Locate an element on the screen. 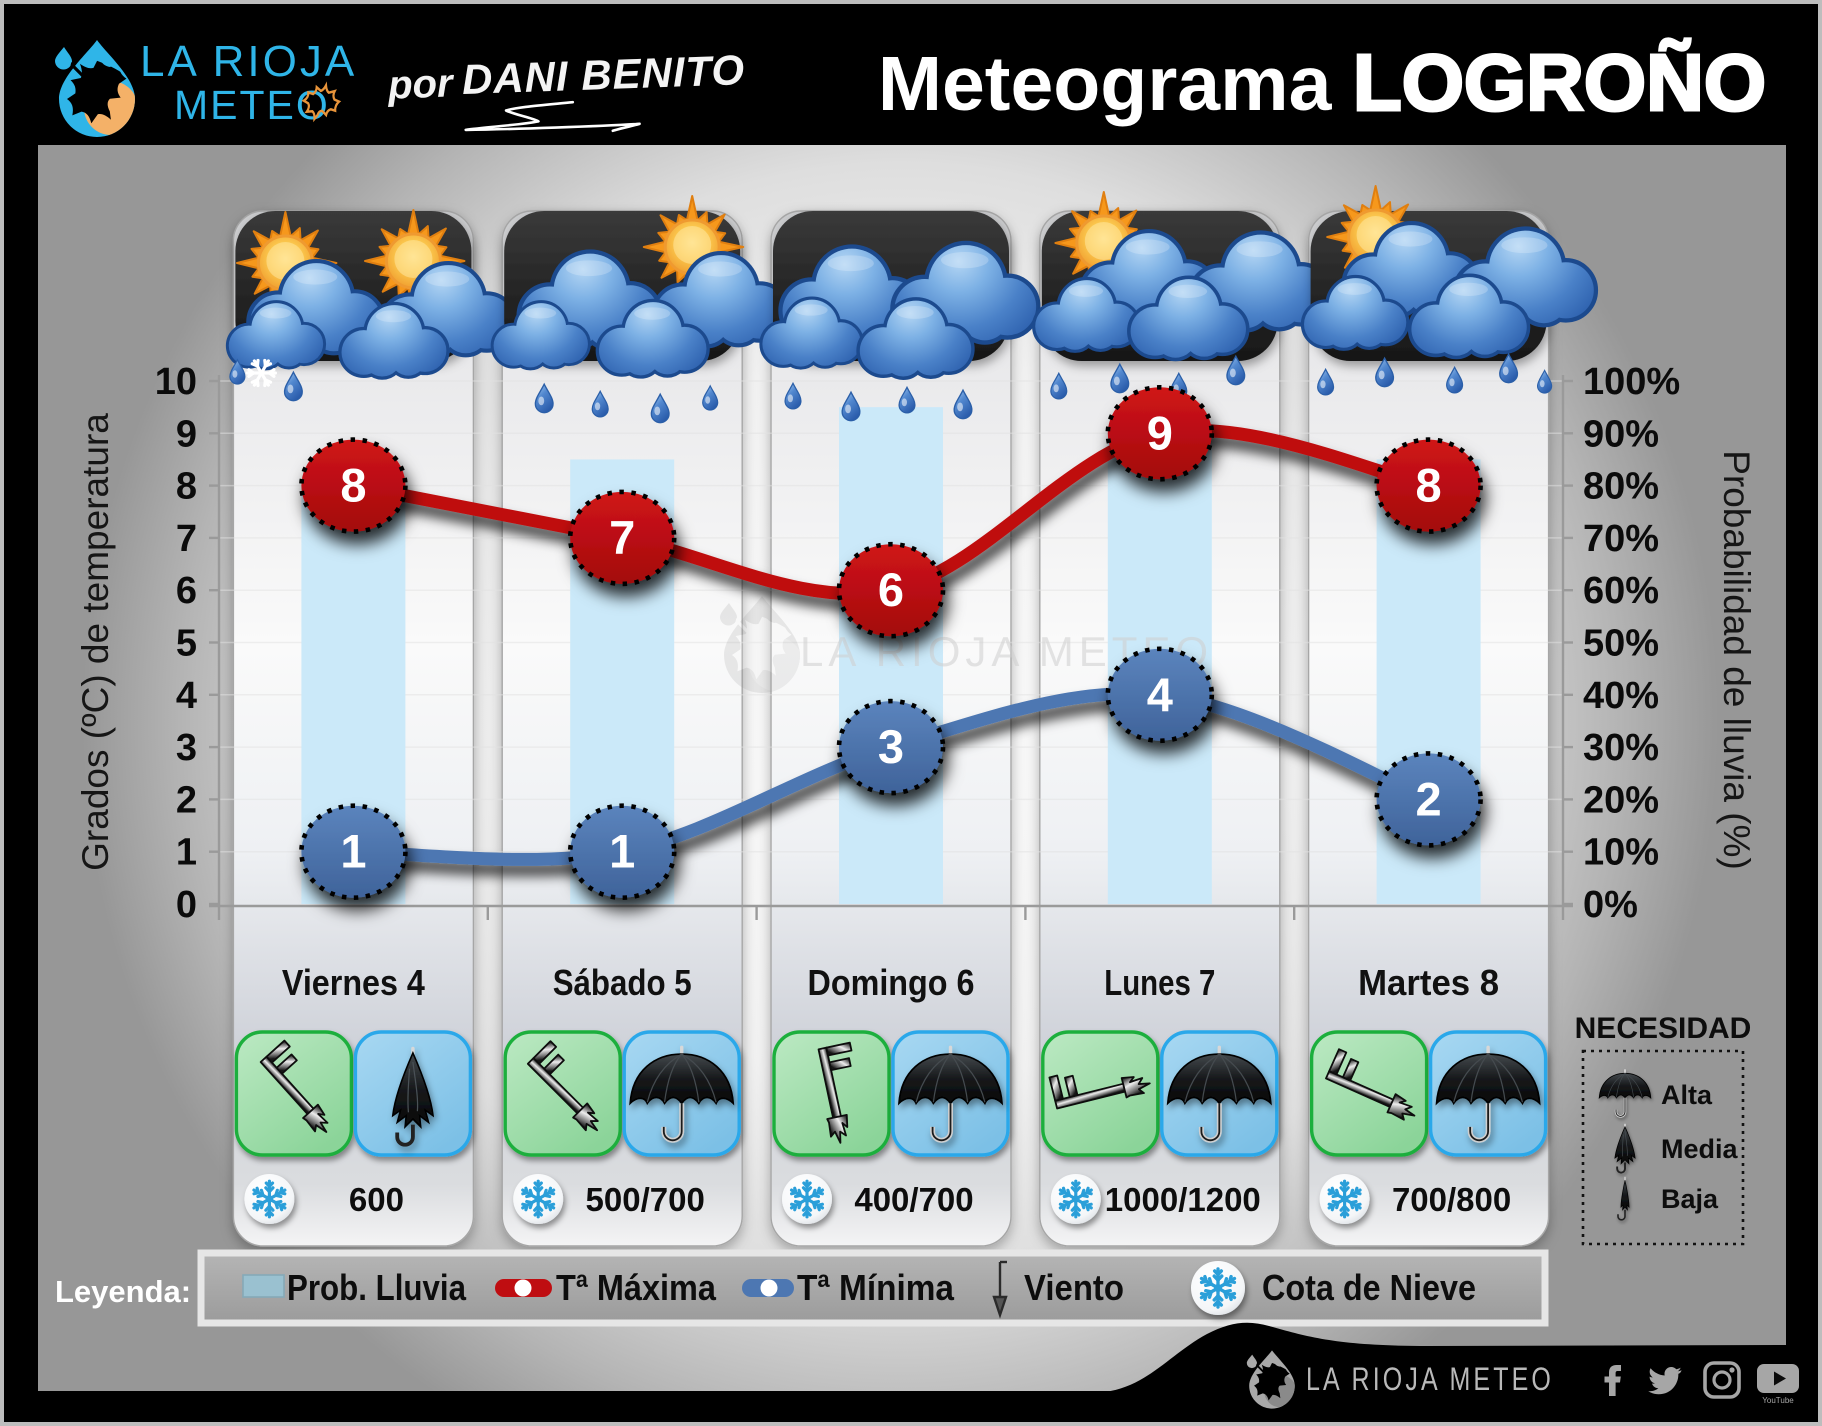 This screenshot has width=1822, height=1426. necesidad-title: NECESIDAD is located at coordinates (1663, 1028).